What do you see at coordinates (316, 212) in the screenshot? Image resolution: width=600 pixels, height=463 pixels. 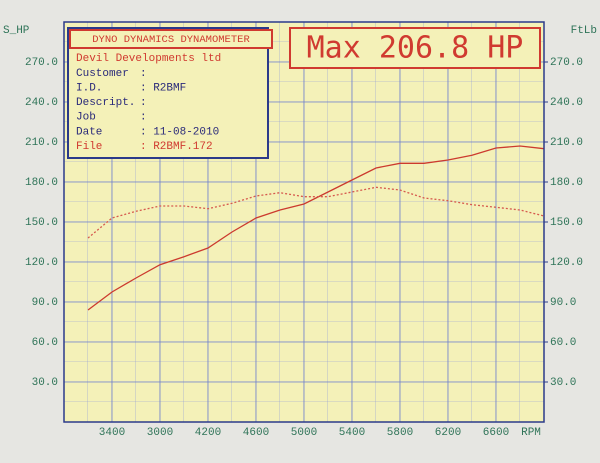 I see `series-line` at bounding box center [316, 212].